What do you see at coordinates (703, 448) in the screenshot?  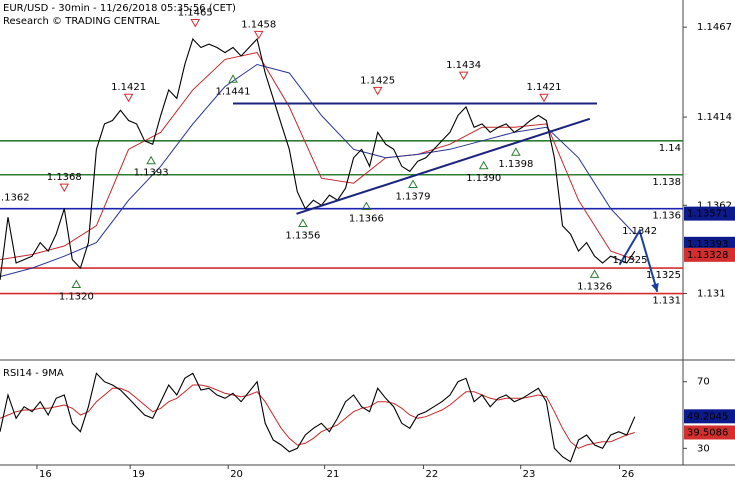 I see `y-tick-label: 30` at bounding box center [703, 448].